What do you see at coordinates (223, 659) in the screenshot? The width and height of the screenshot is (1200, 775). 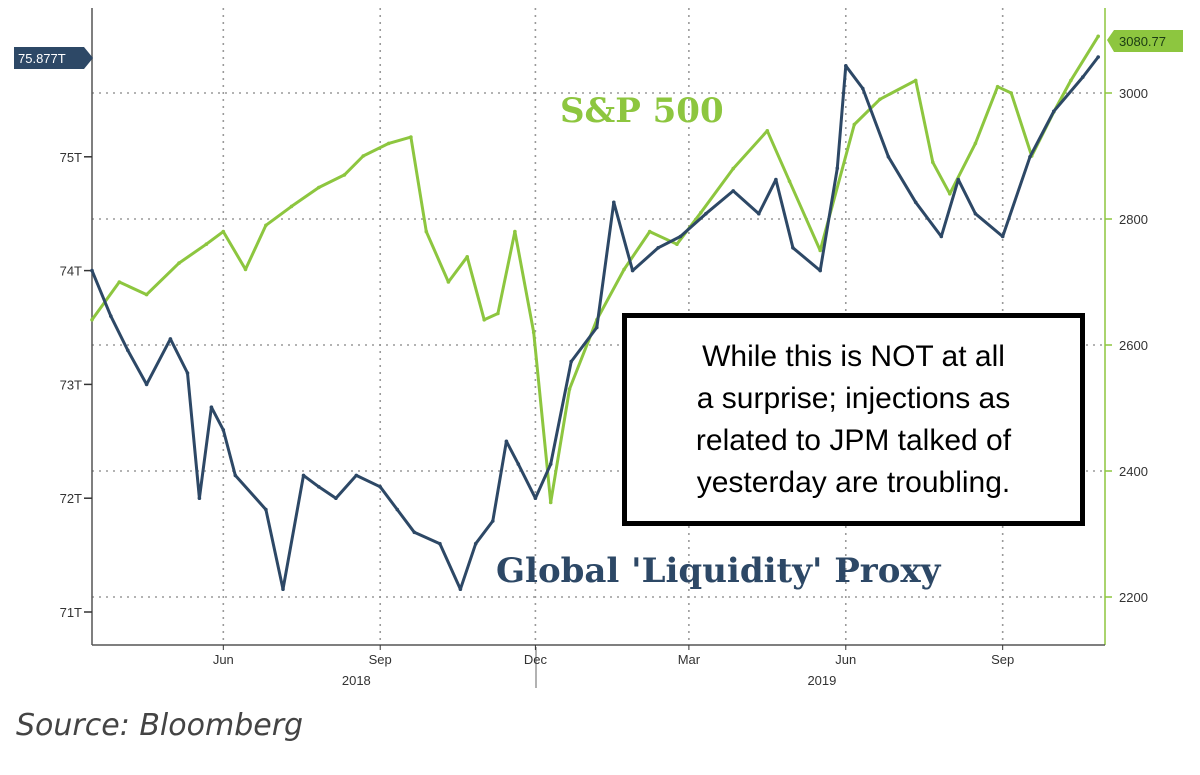 I see `x-tick-label: Jun` at bounding box center [223, 659].